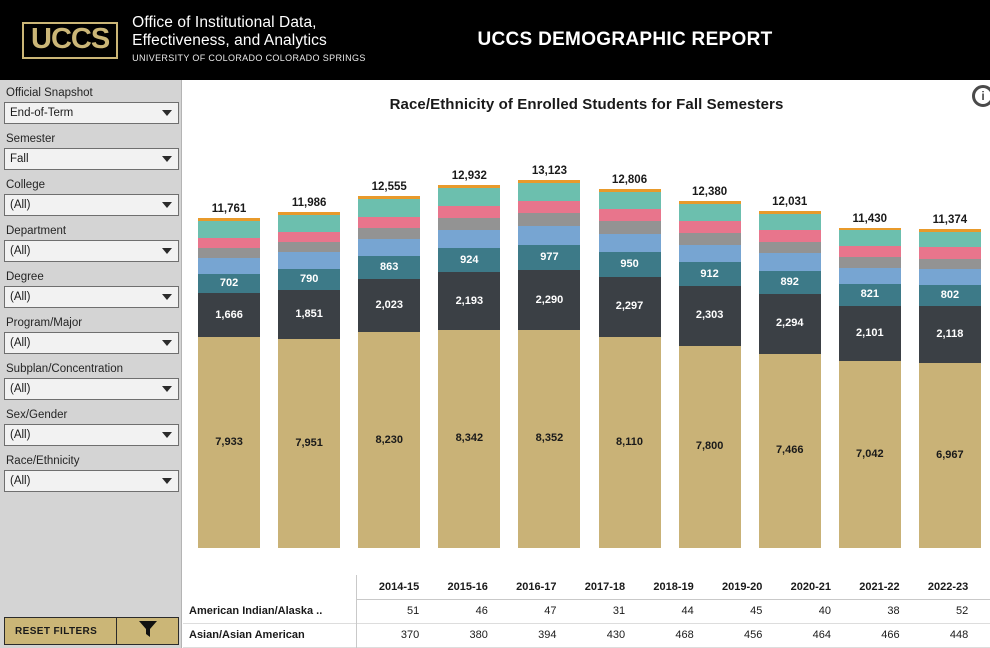 Image resolution: width=990 pixels, height=648 pixels. What do you see at coordinates (389, 268) in the screenshot?
I see `bar-segment: 863` at bounding box center [389, 268].